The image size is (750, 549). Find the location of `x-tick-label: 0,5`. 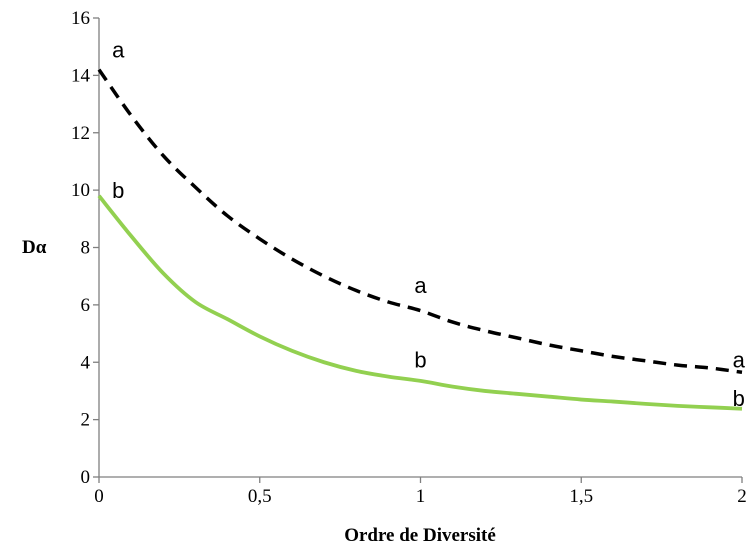

x-tick-label: 0,5 is located at coordinates (260, 496).